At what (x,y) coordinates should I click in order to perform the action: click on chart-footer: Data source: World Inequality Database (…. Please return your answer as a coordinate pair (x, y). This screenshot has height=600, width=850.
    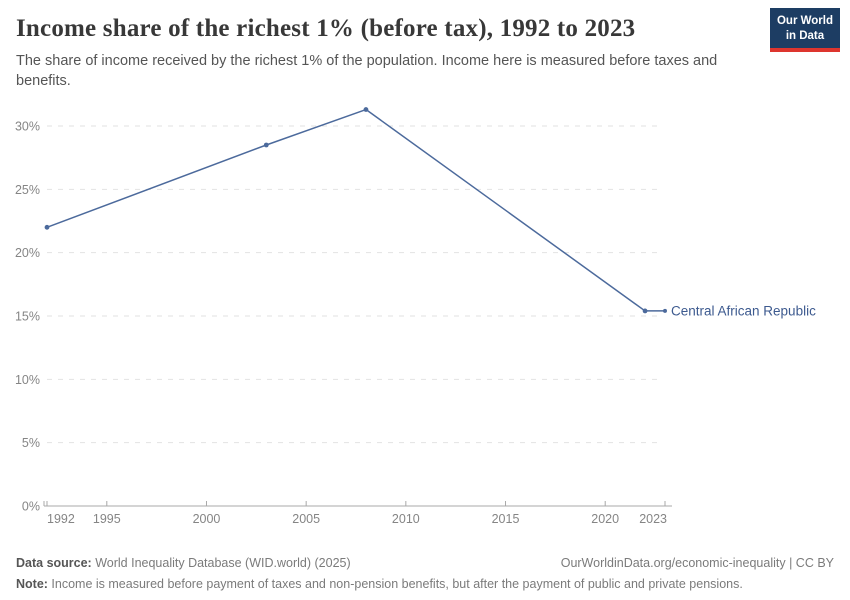
    Looking at the image, I should click on (425, 573).